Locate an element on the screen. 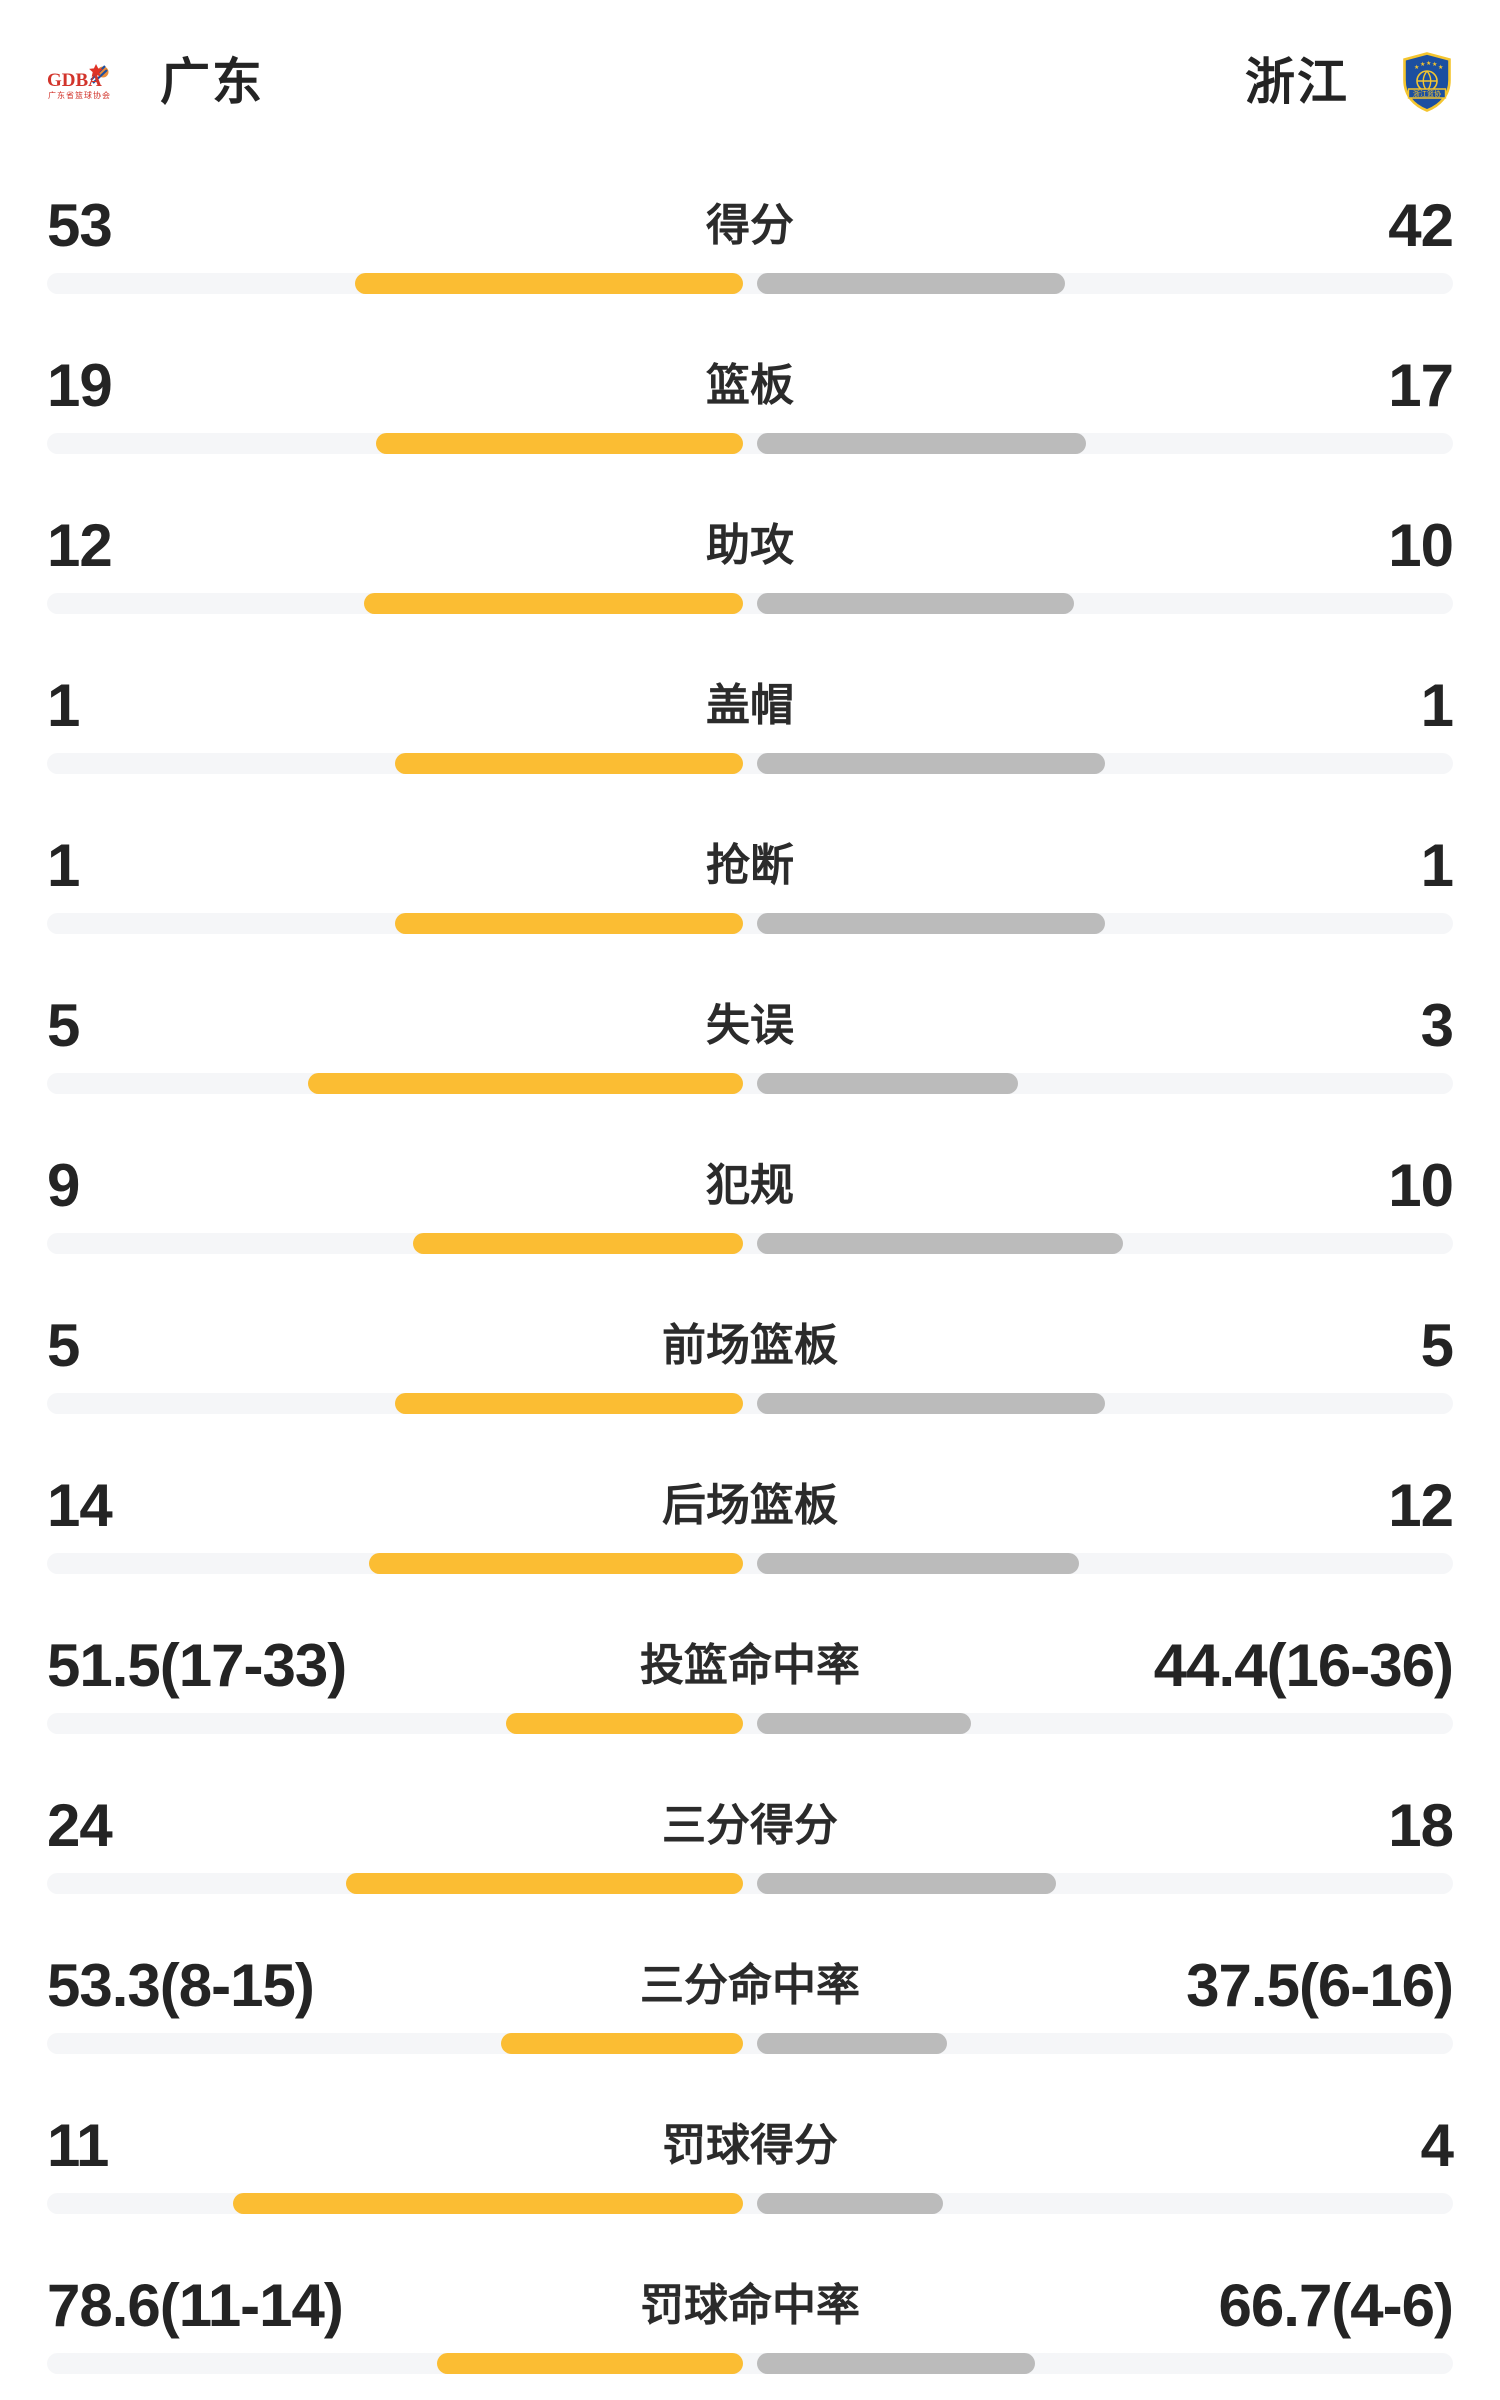 Image resolution: width=1500 pixels, height=2400 pixels. stat-row: 51.5(17-33) 投篮命中率 44.4(16-36) is located at coordinates (750, 1713).